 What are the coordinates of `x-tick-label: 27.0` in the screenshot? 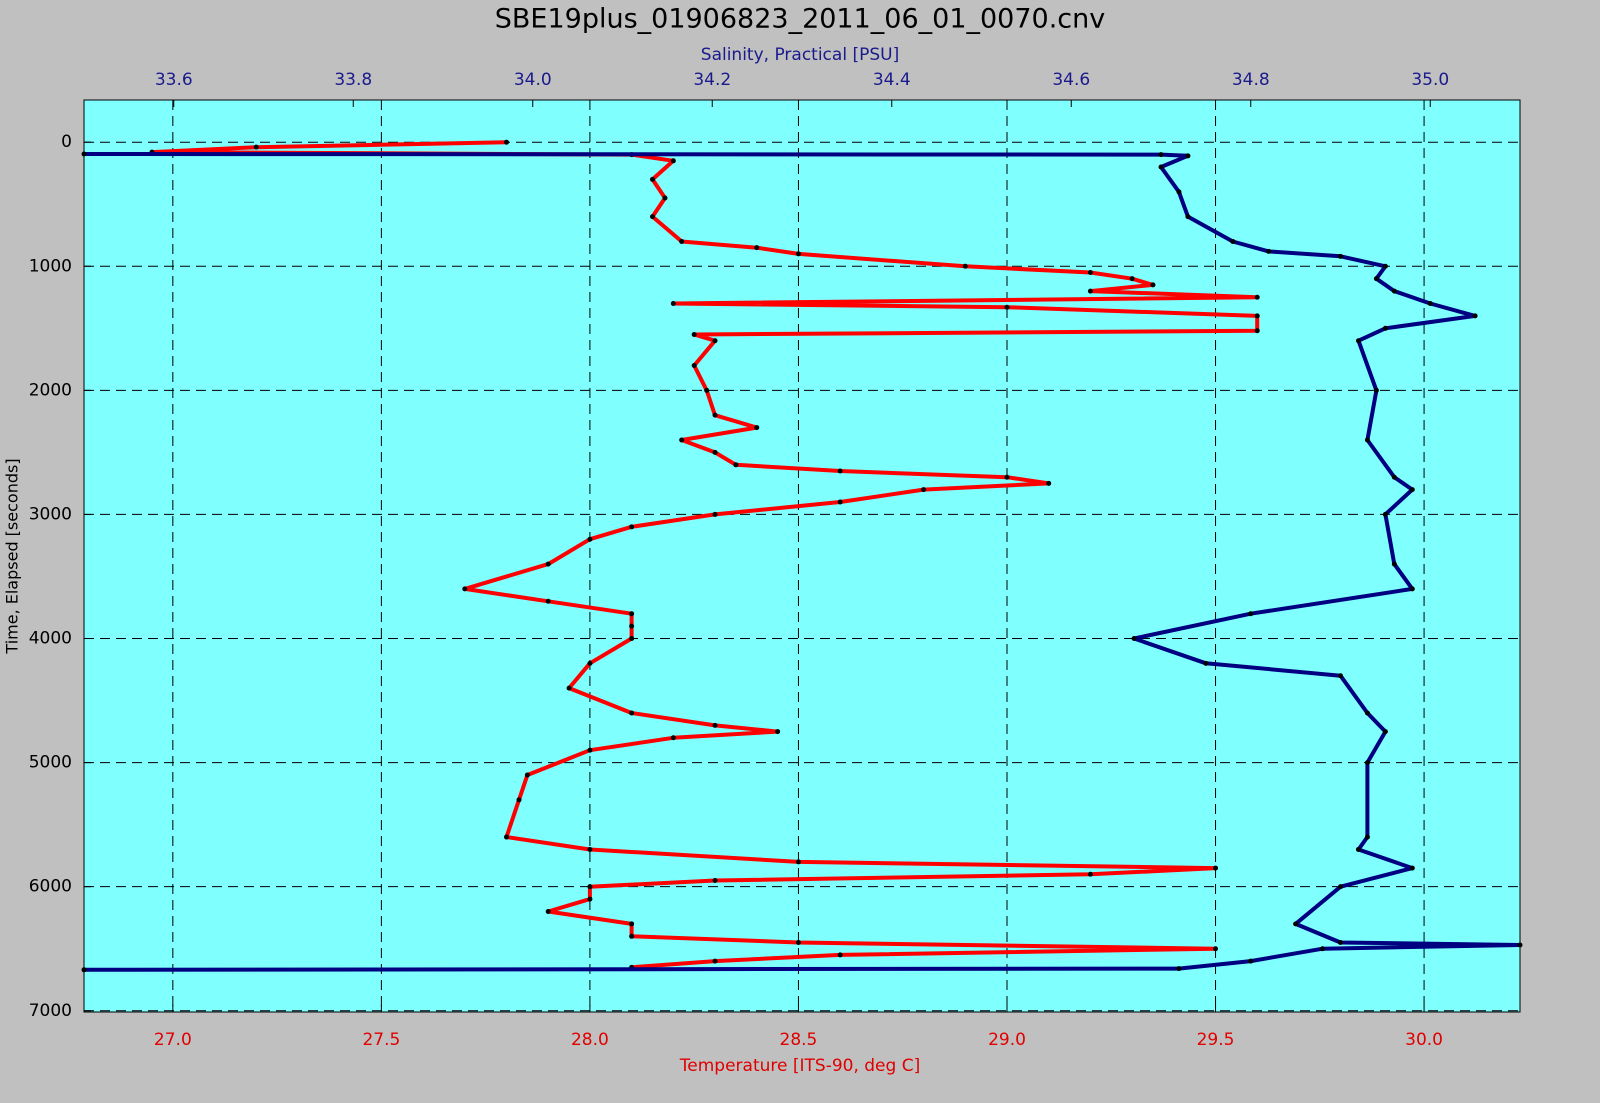 It's located at (173, 1040).